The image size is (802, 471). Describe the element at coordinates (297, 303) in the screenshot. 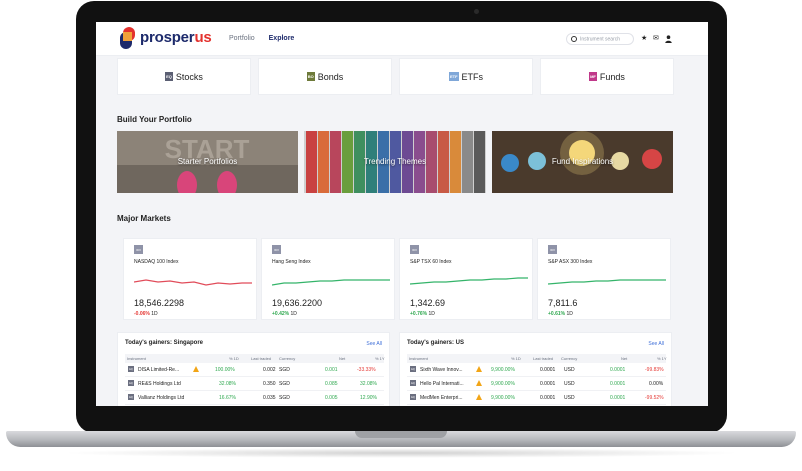

I see `index-value: 19,636.2200` at that location.